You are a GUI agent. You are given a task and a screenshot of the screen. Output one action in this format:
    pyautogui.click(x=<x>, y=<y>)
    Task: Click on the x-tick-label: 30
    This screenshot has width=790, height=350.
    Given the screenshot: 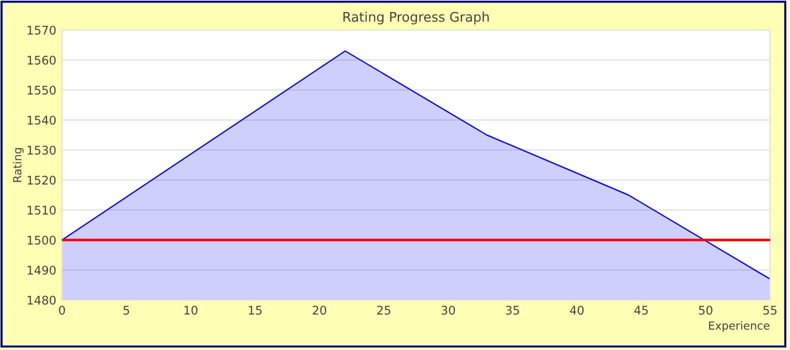 What is the action you would take?
    pyautogui.click(x=448, y=310)
    